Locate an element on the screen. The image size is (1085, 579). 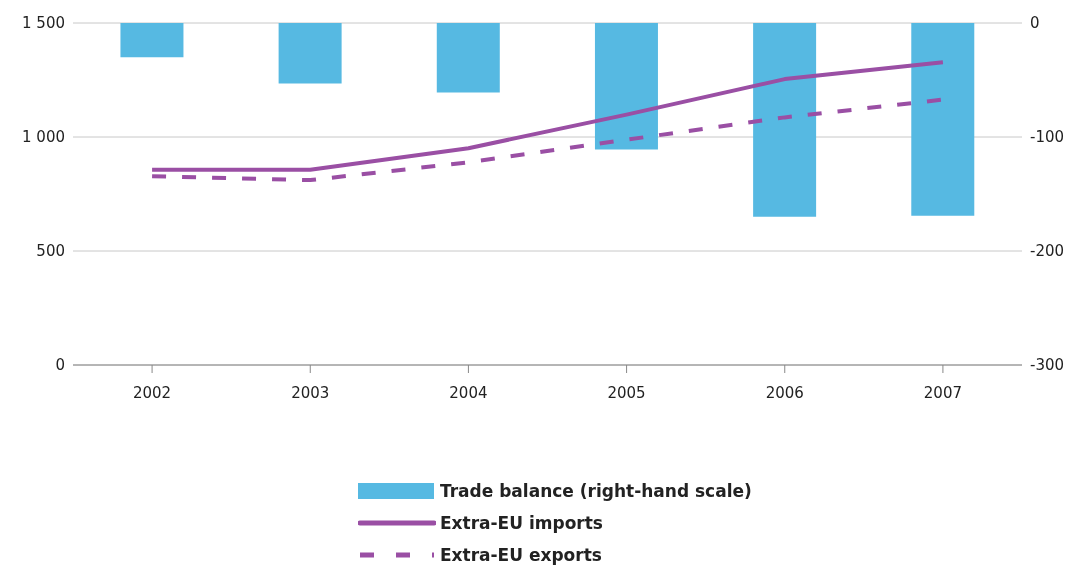
y2-tick-label: 0 is located at coordinates (1035, 23).